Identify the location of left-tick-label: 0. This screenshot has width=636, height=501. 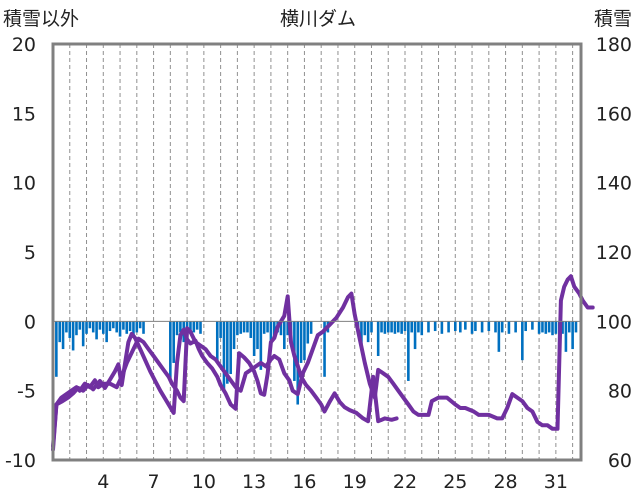
(30, 322).